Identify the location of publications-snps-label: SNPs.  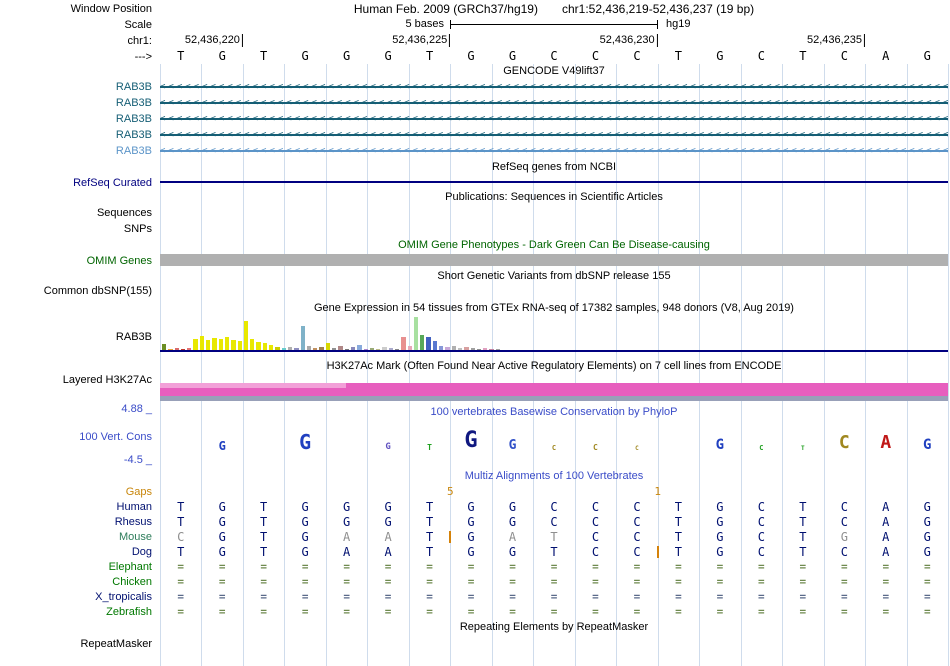
(137, 229).